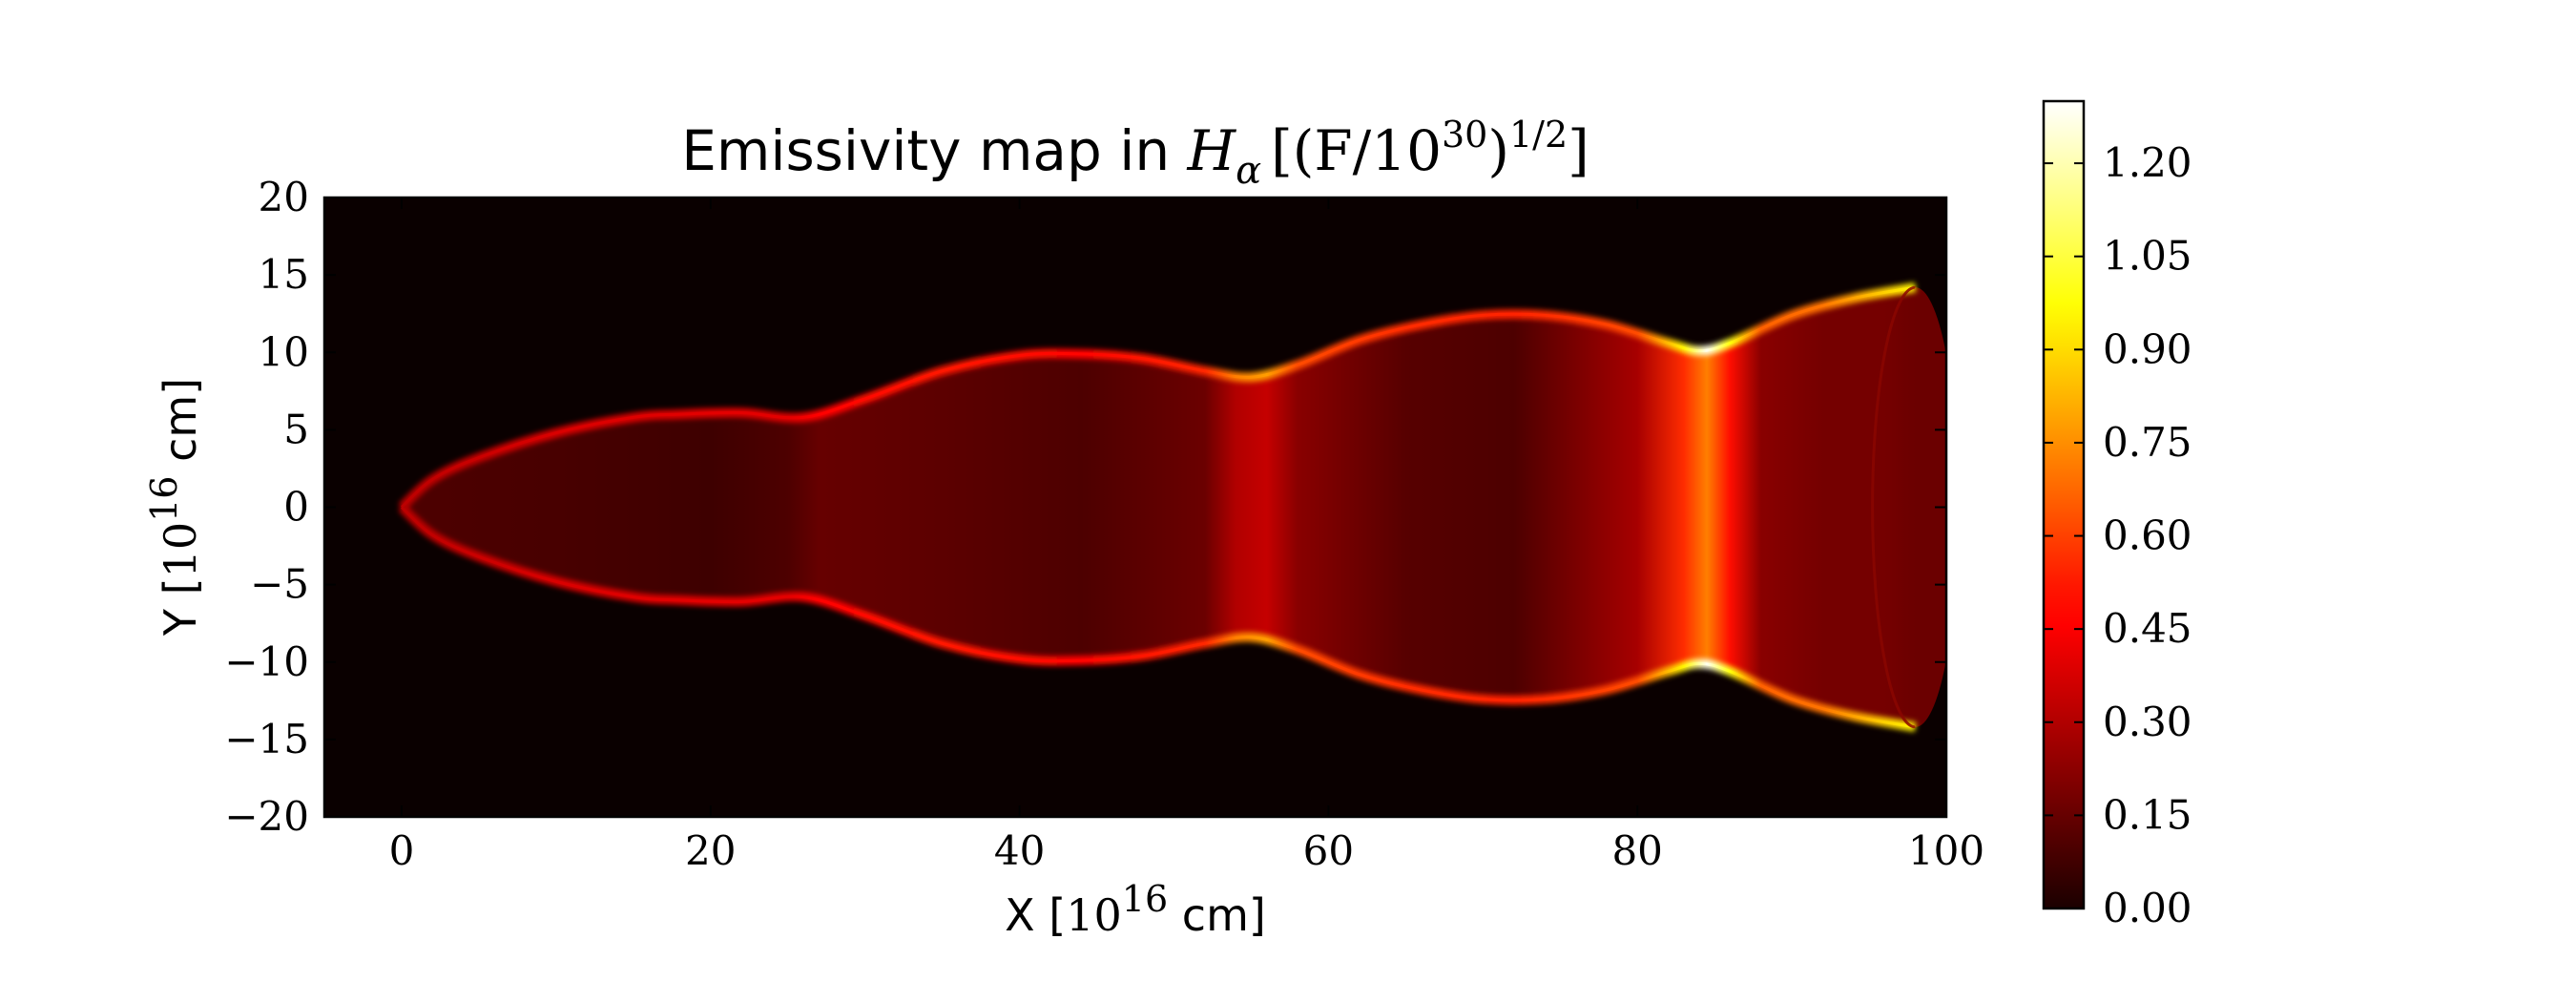 The width and height of the screenshot is (2576, 1002). Describe the element at coordinates (1135, 153) in the screenshot. I see `chart-title: Emissivity map in Hα [(F/1030)1/2]` at that location.